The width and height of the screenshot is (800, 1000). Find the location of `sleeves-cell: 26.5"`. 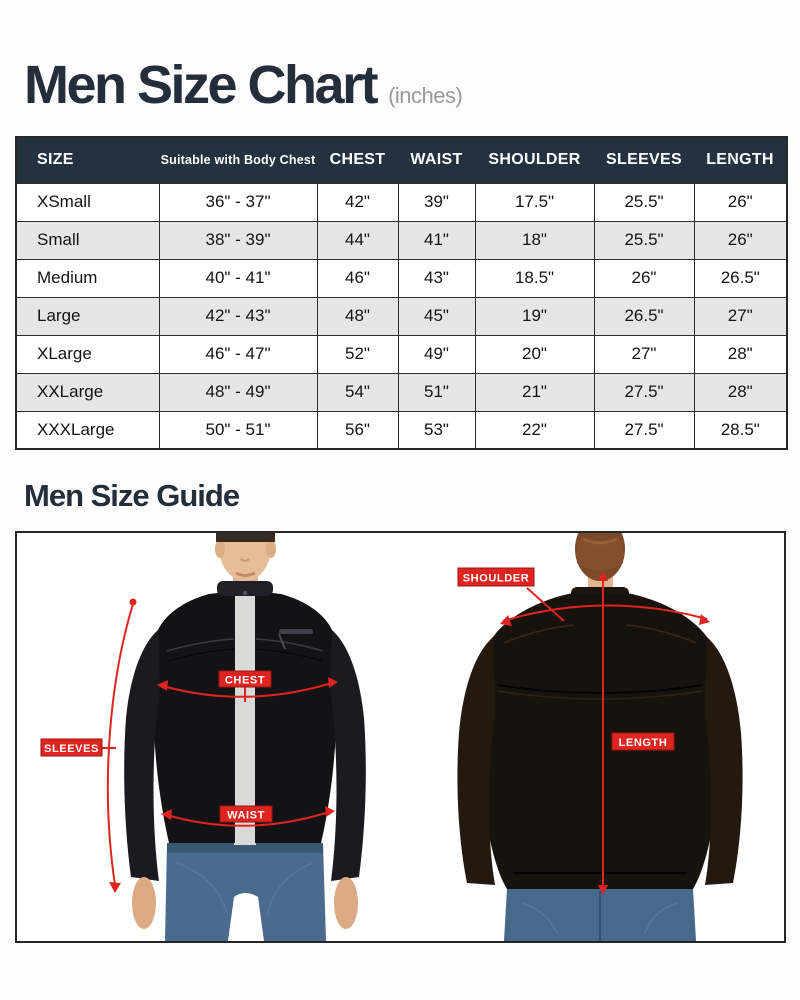

sleeves-cell: 26.5" is located at coordinates (644, 316).